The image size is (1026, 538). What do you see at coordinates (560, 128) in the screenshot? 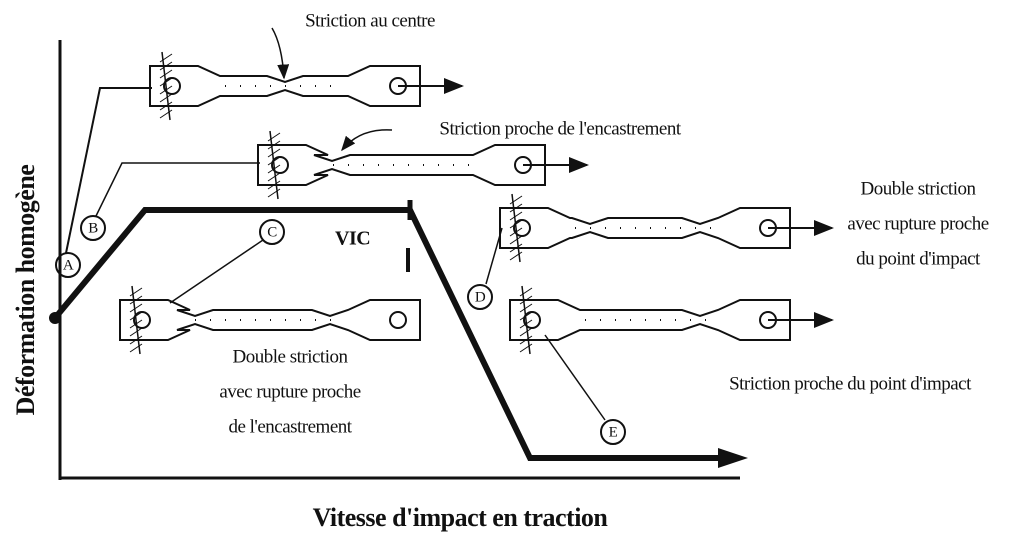
I see `annotation: Striction proche de l'encastrement` at bounding box center [560, 128].